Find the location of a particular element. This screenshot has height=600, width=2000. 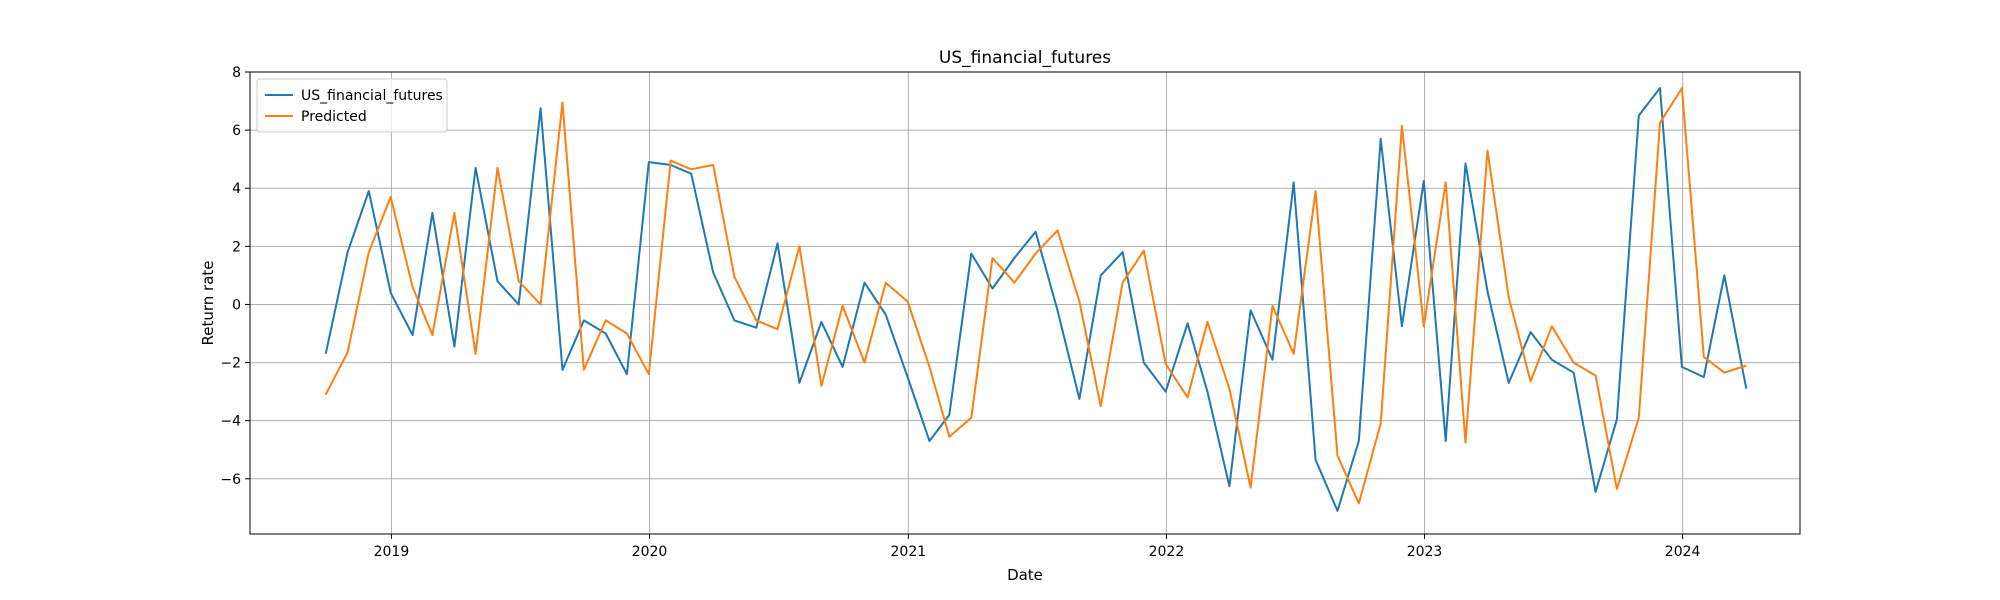

y-tick-label: −2 is located at coordinates (230, 364).